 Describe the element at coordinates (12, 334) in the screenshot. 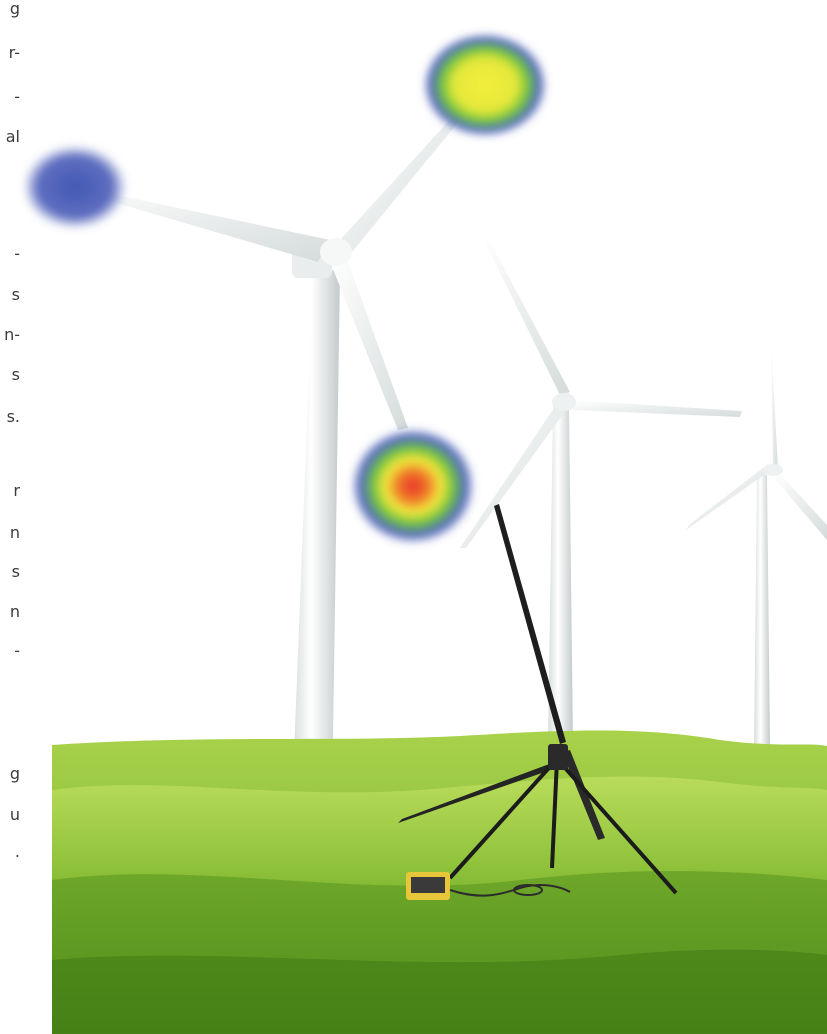

I see `text-fragment: n-` at that location.